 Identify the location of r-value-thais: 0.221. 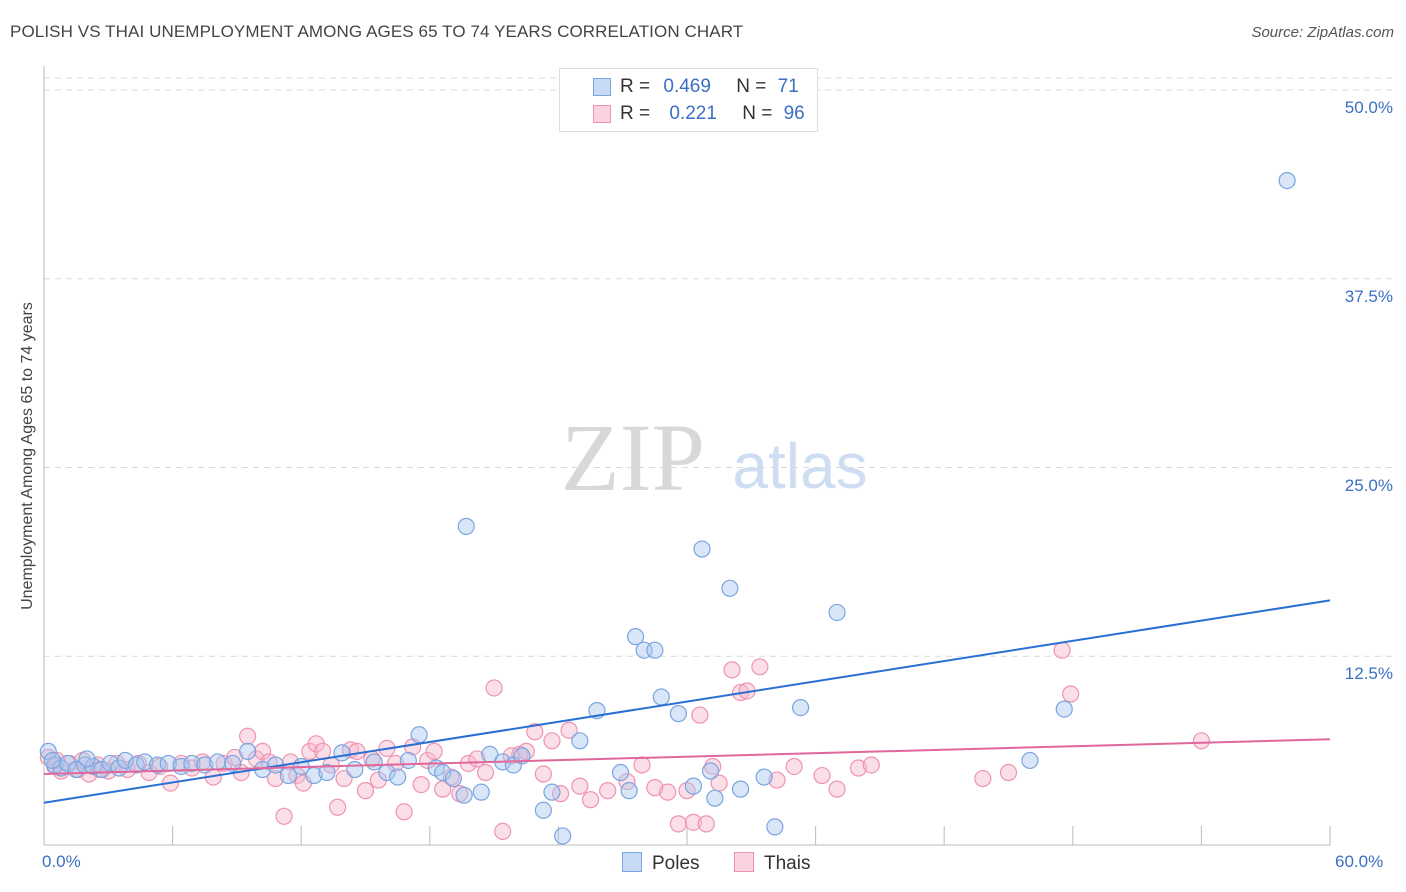
(693, 113).